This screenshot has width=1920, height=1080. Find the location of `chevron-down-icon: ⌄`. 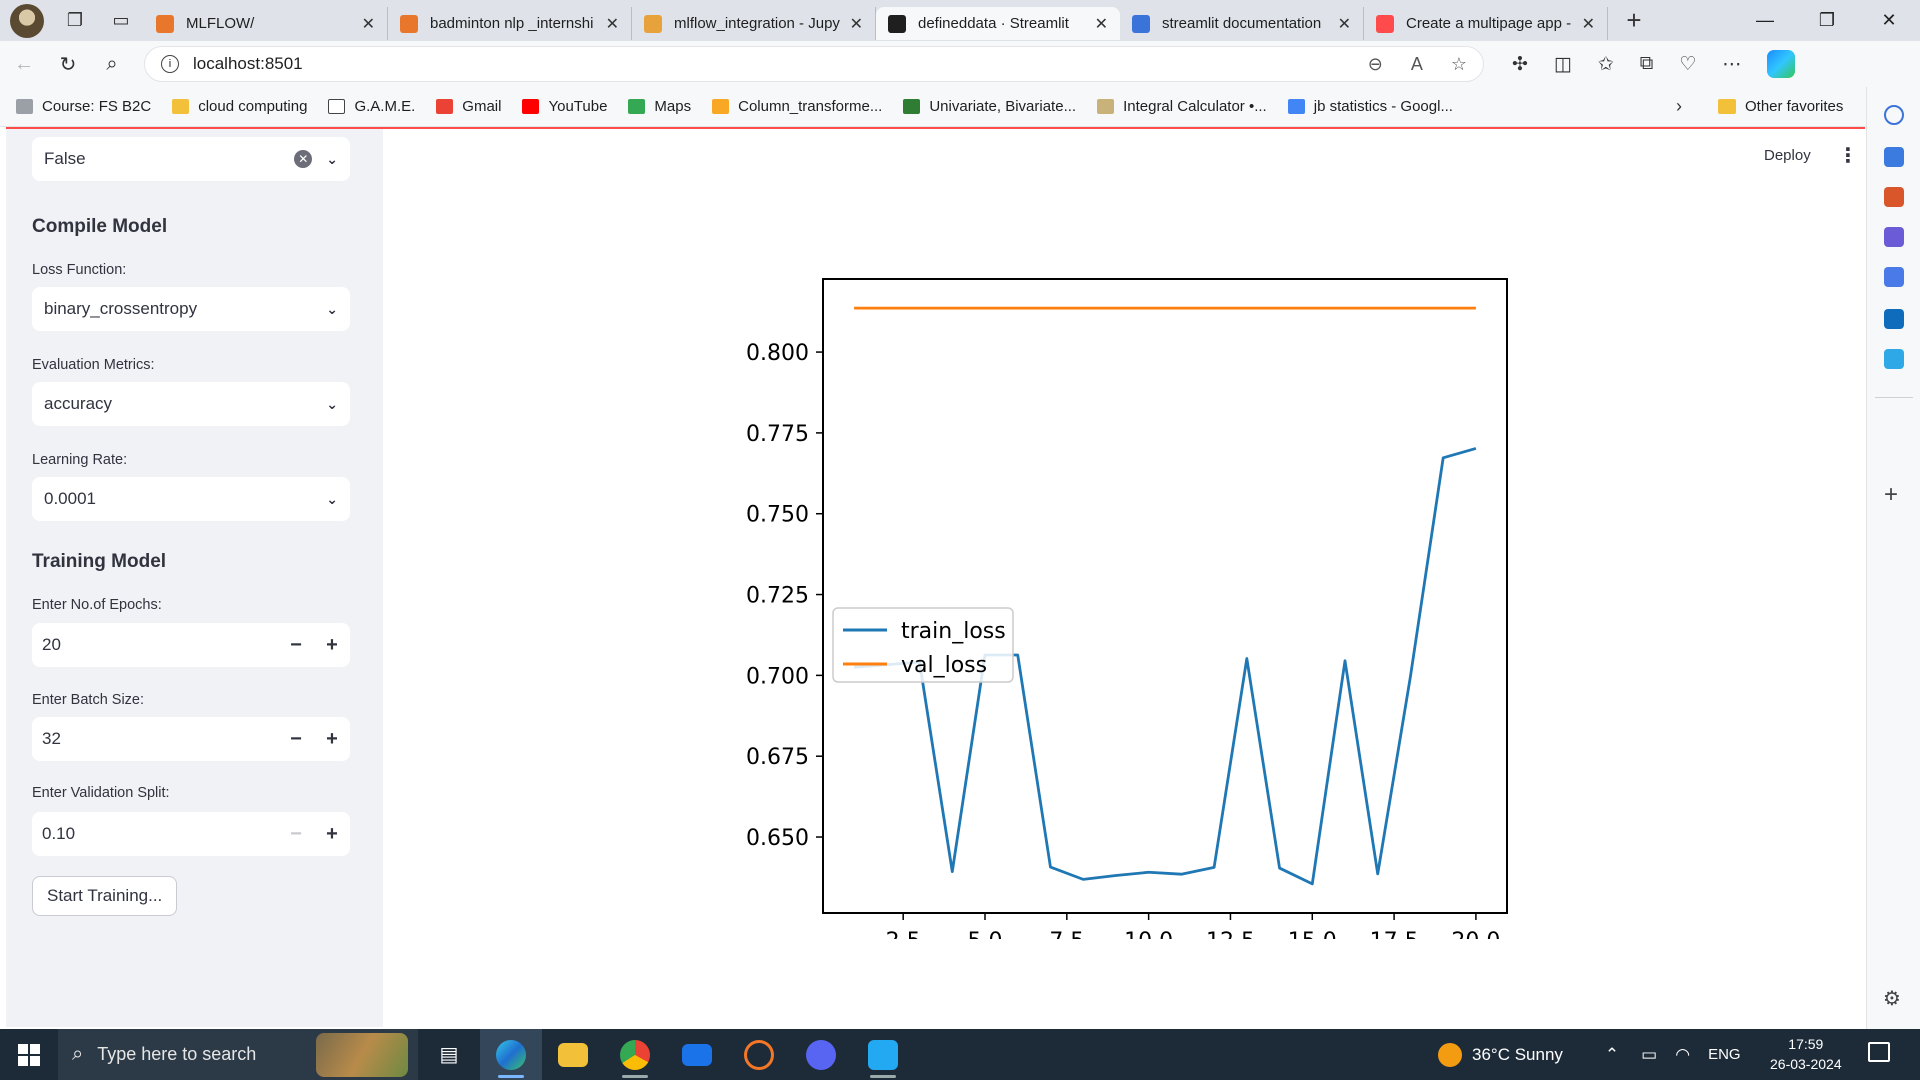

chevron-down-icon: ⌄ is located at coordinates (332, 158).